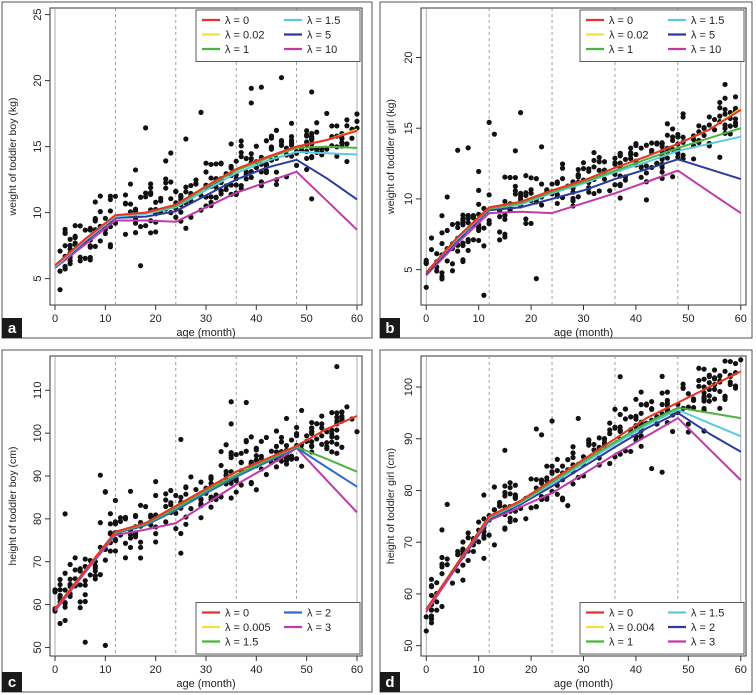 The width and height of the screenshot is (756, 695). I want to click on y-tick-label: 15, so click(409, 128).